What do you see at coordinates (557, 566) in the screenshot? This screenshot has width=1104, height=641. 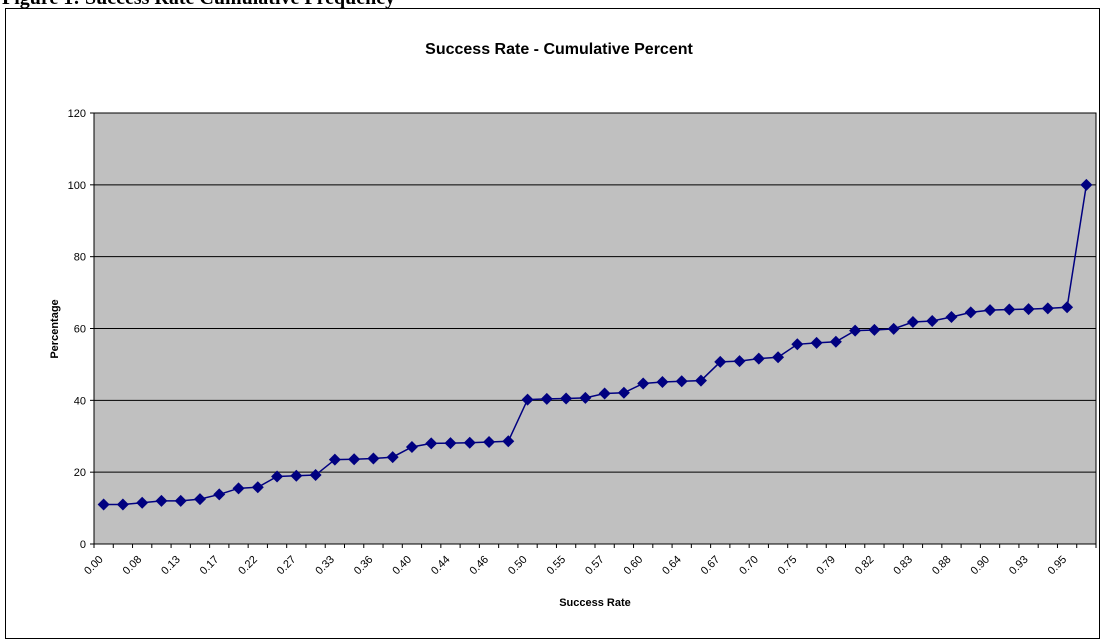 I see `x-tick-label: 0.55` at bounding box center [557, 566].